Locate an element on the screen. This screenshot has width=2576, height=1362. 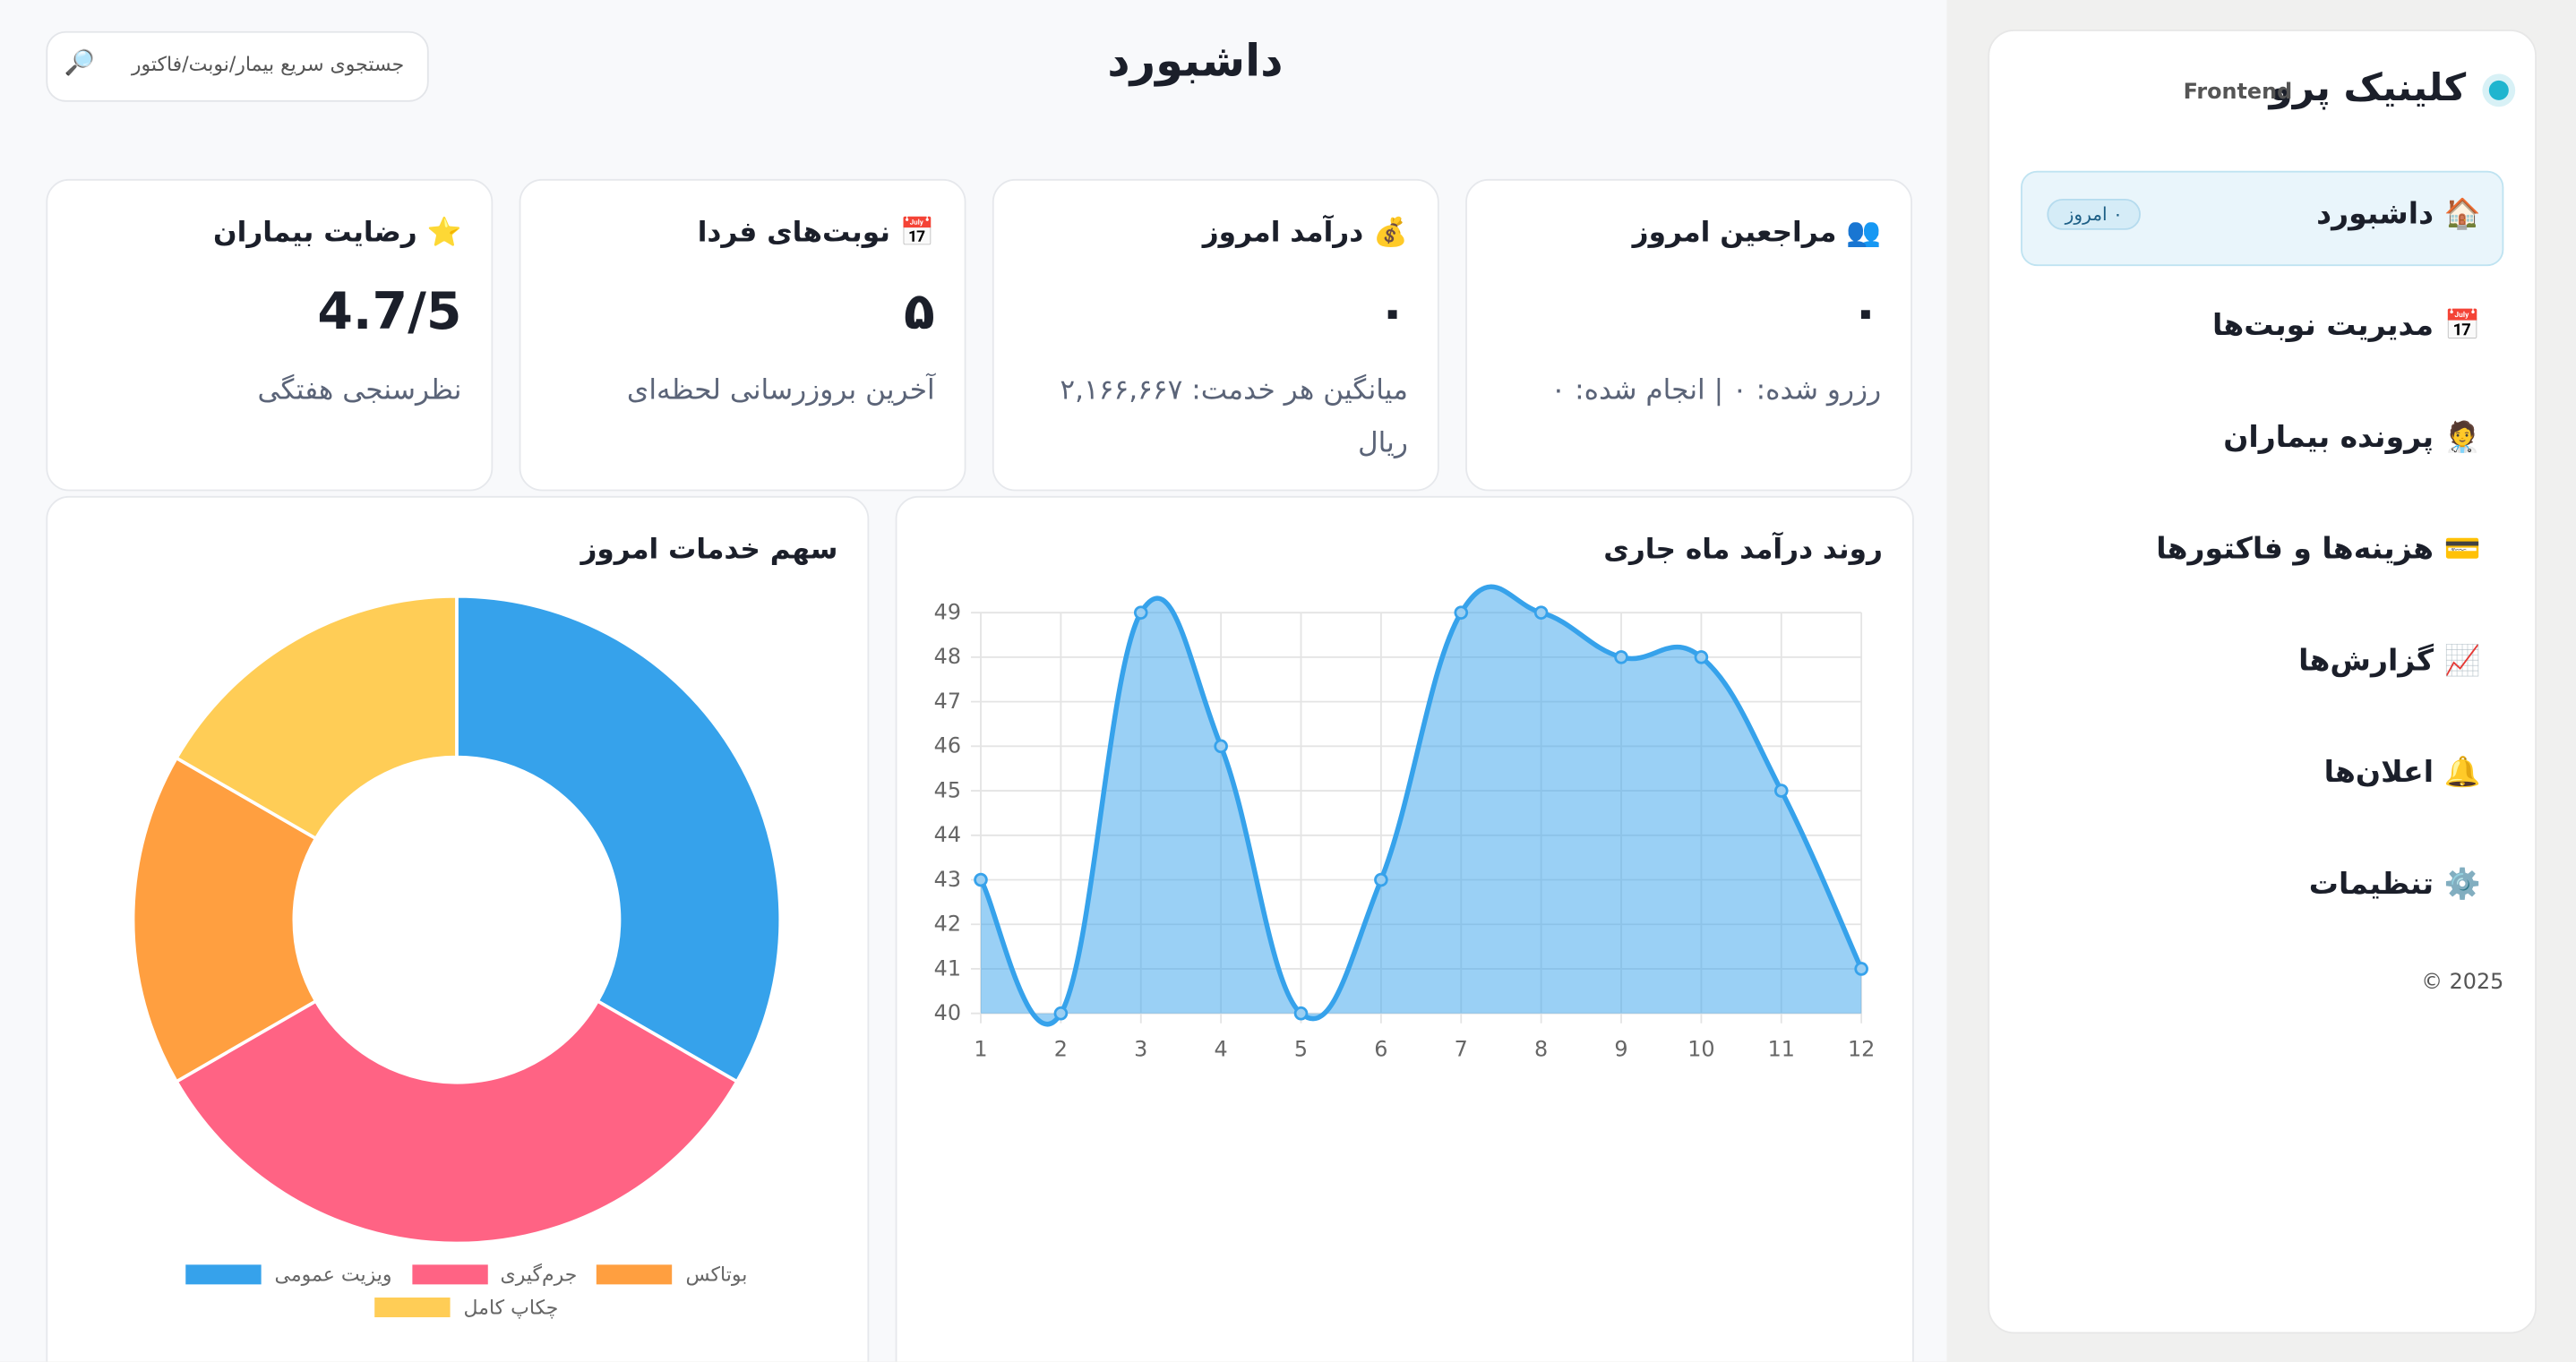
chart-title: سهم خدمات امروز is located at coordinates (709, 550).